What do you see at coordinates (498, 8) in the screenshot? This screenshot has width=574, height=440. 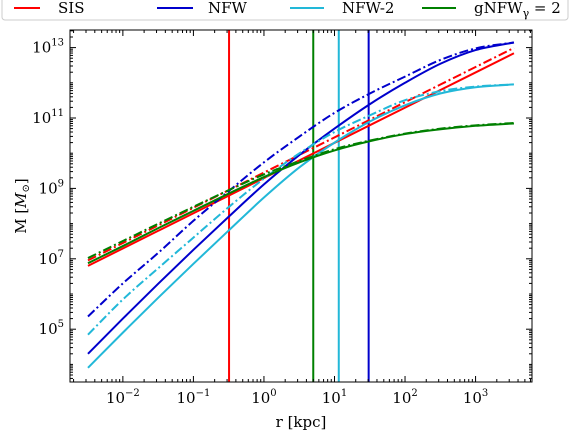 I see `legend-label-gnfw-base: gNFW` at bounding box center [498, 8].